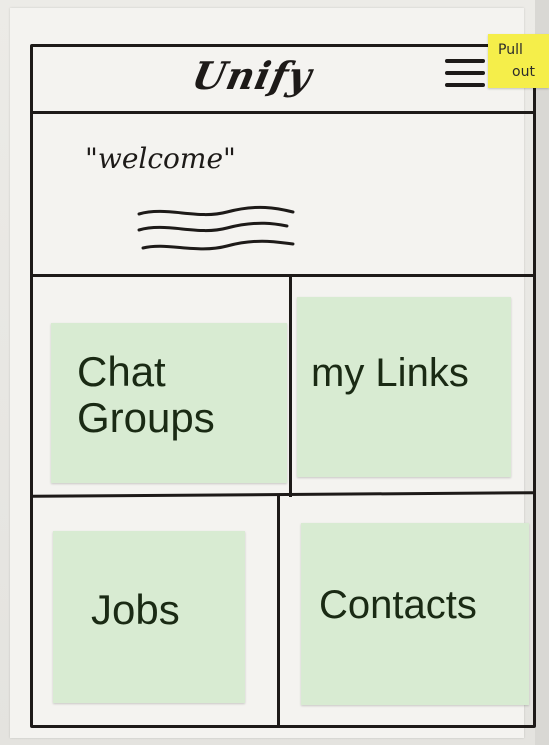 The height and width of the screenshot is (745, 549). What do you see at coordinates (465, 76) in the screenshot?
I see `hamburger-menu-icon` at bounding box center [465, 76].